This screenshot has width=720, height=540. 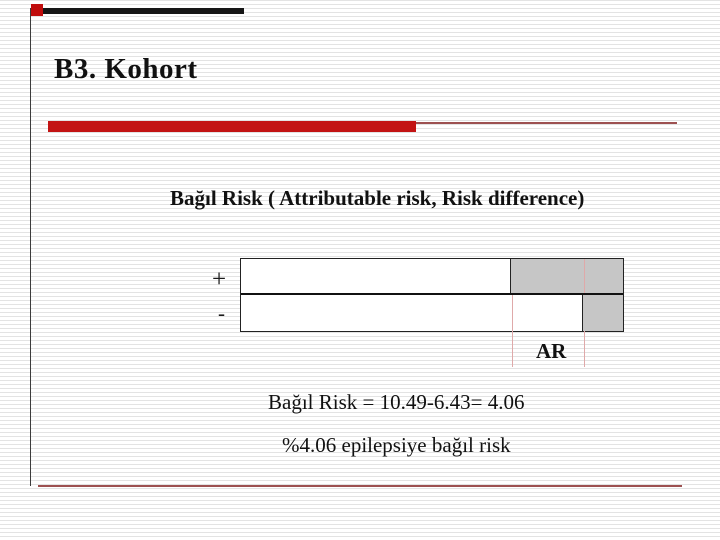 What do you see at coordinates (566, 276) in the screenshot?
I see `exposed-diseased-segment` at bounding box center [566, 276].